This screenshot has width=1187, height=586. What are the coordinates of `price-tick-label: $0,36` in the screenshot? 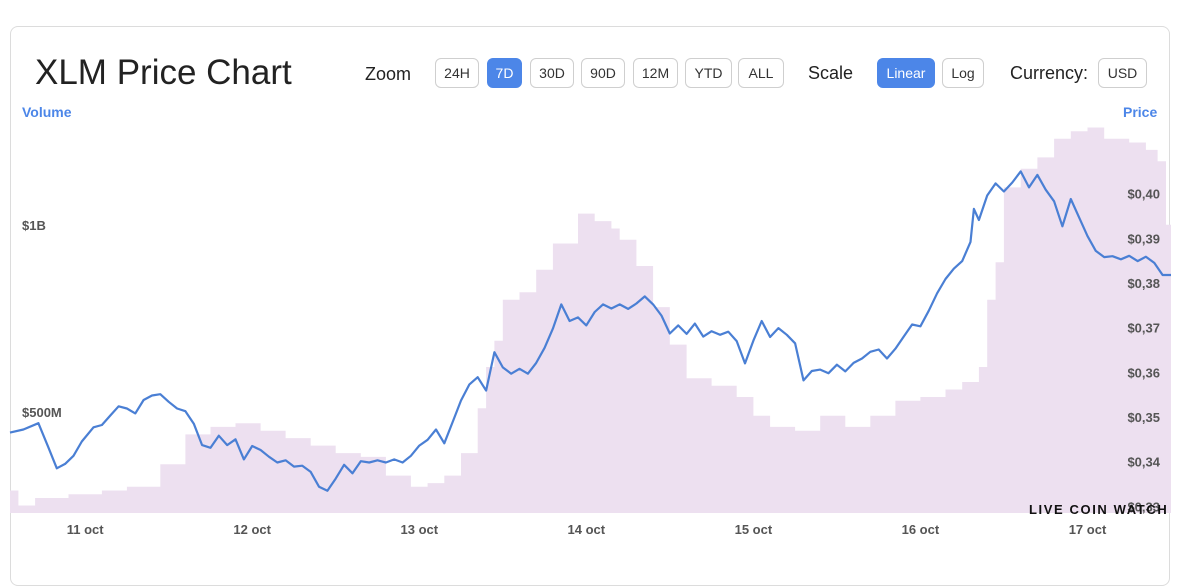 It's located at (1143, 372).